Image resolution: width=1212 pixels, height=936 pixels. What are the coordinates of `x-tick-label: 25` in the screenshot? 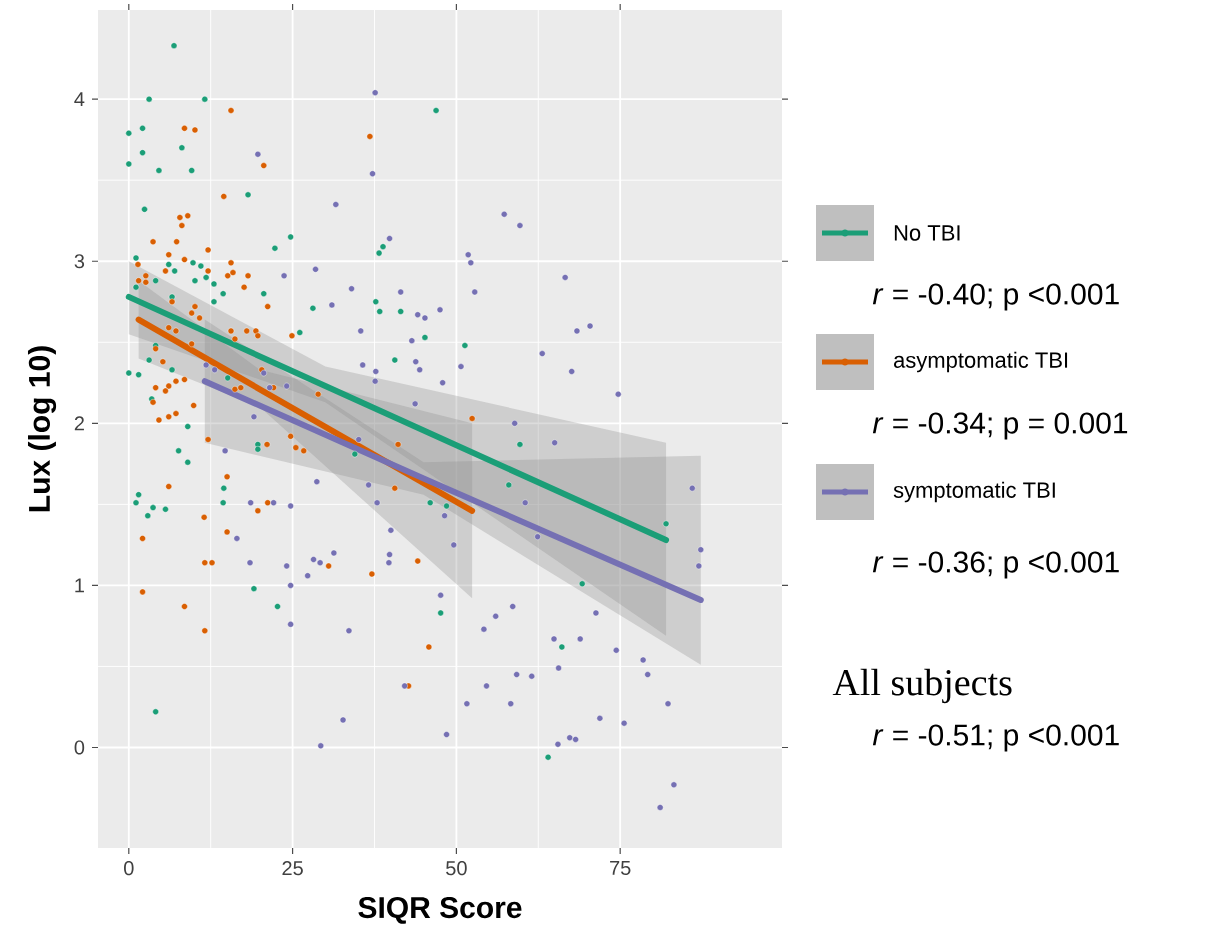 It's located at (292, 868).